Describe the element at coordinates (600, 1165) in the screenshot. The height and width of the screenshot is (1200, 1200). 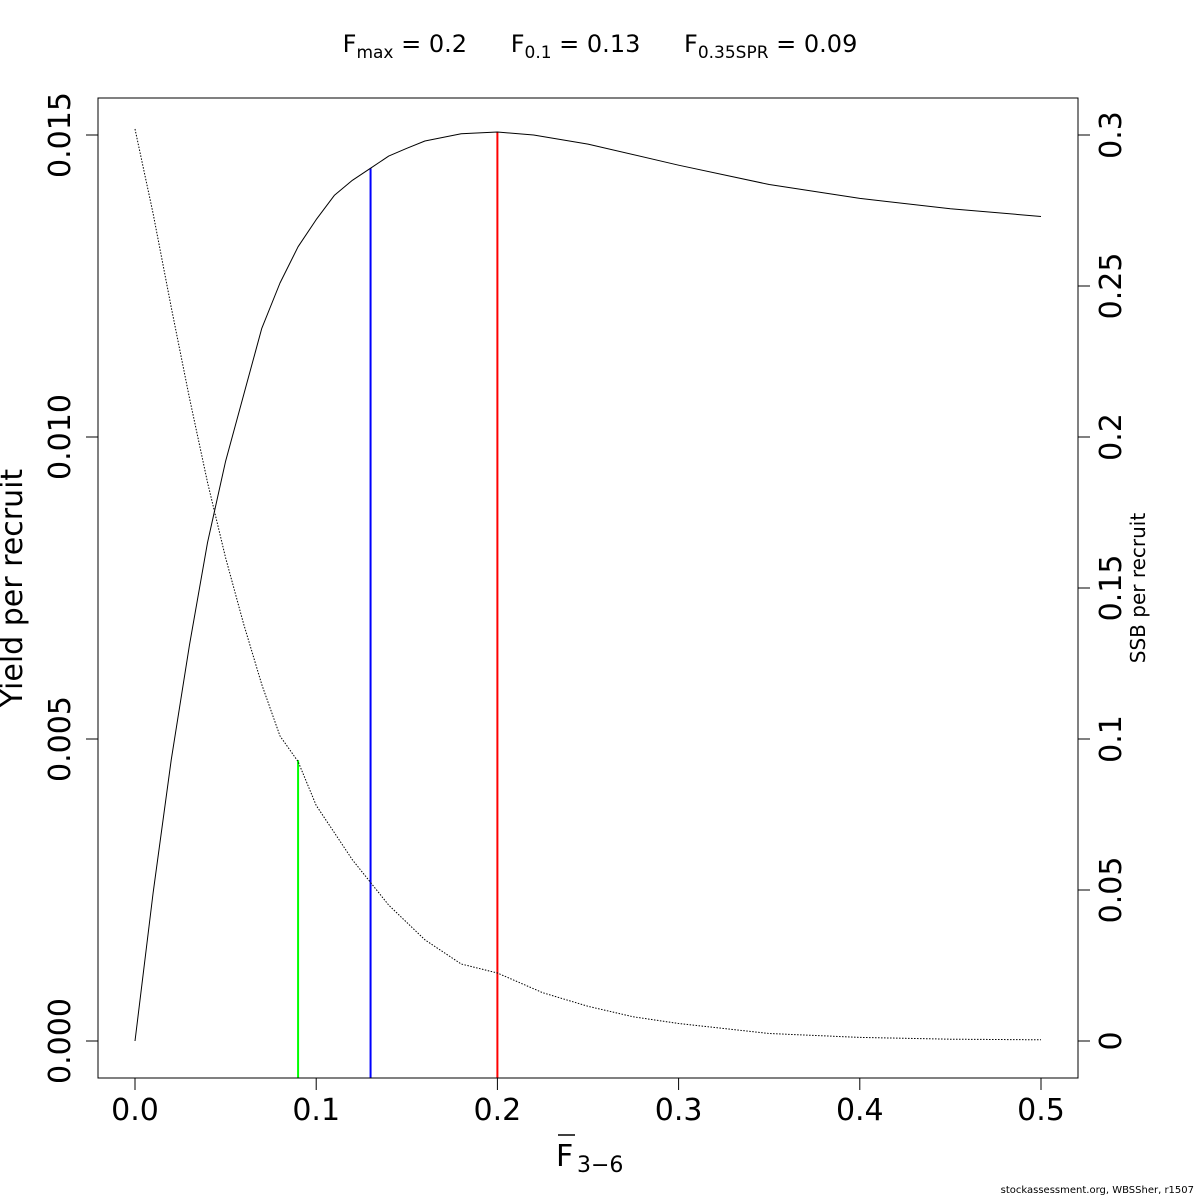
I see `x-label-subscript: 3−6` at that location.